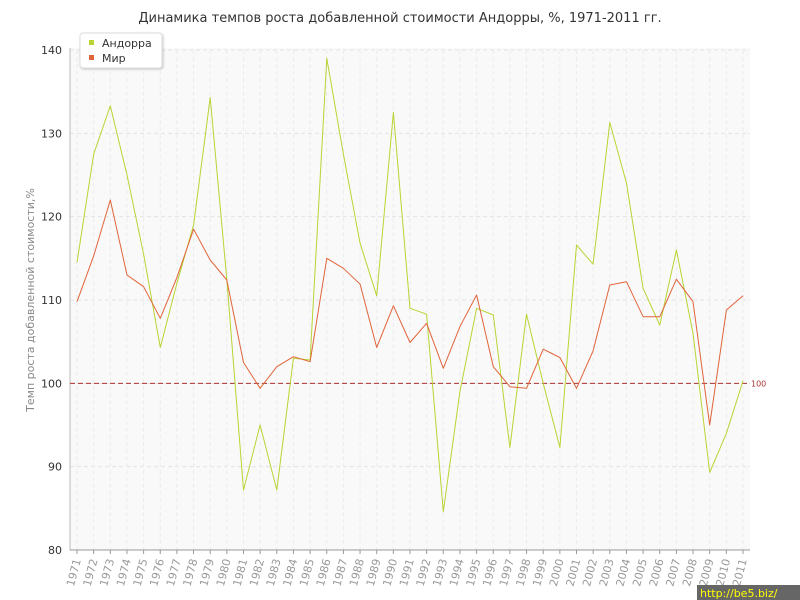 The height and width of the screenshot is (600, 800). Describe the element at coordinates (739, 593) in the screenshot. I see `watermark-text: http://be5.biz/` at that location.